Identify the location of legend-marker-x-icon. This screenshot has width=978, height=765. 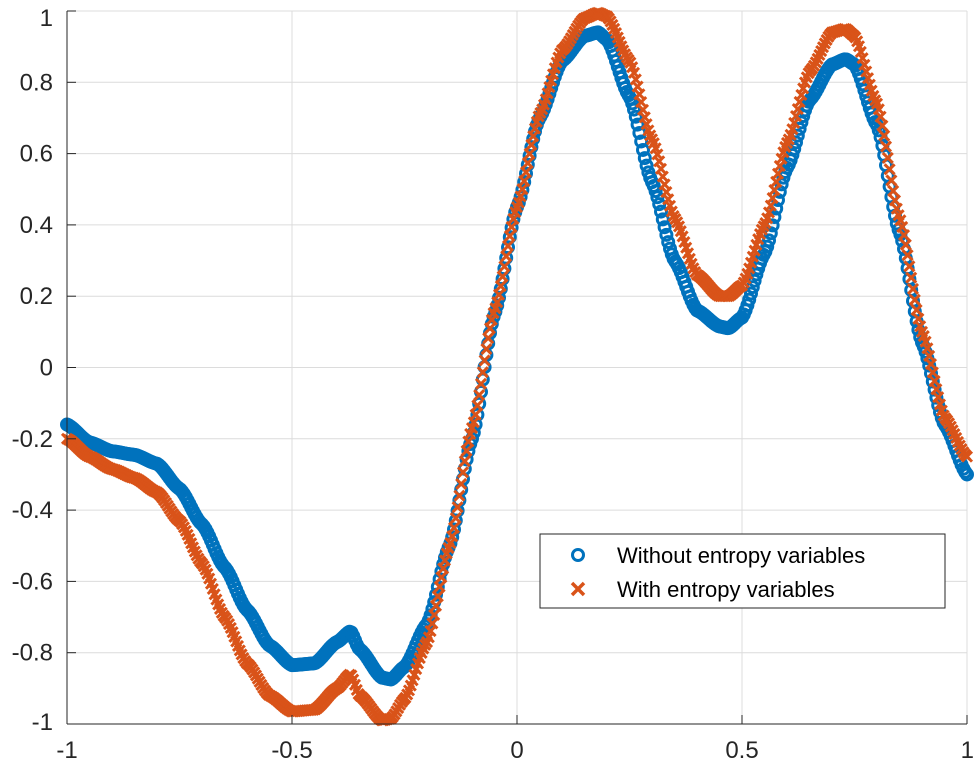
(578, 589).